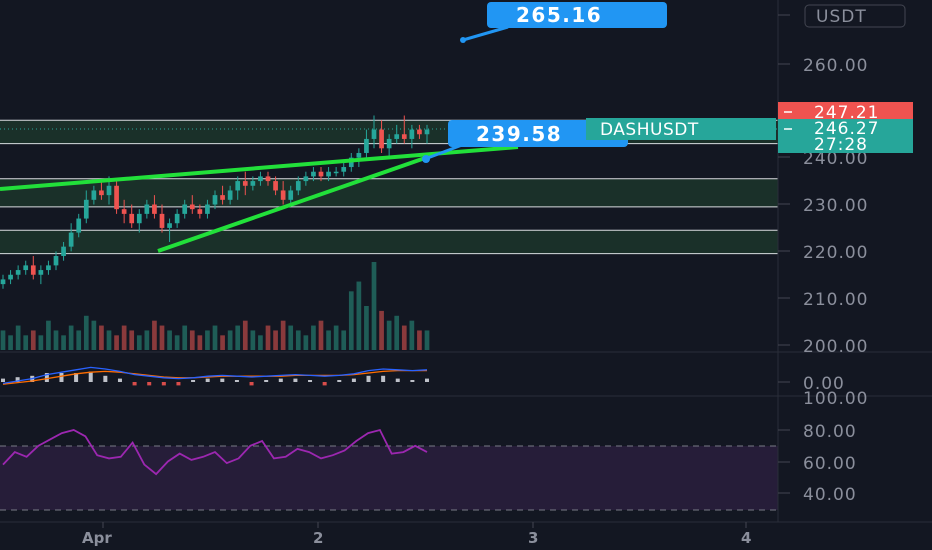 Image resolution: width=932 pixels, height=550 pixels. Describe the element at coordinates (830, 495) in the screenshot. I see `rsi-tick-40: 40.00` at that location.